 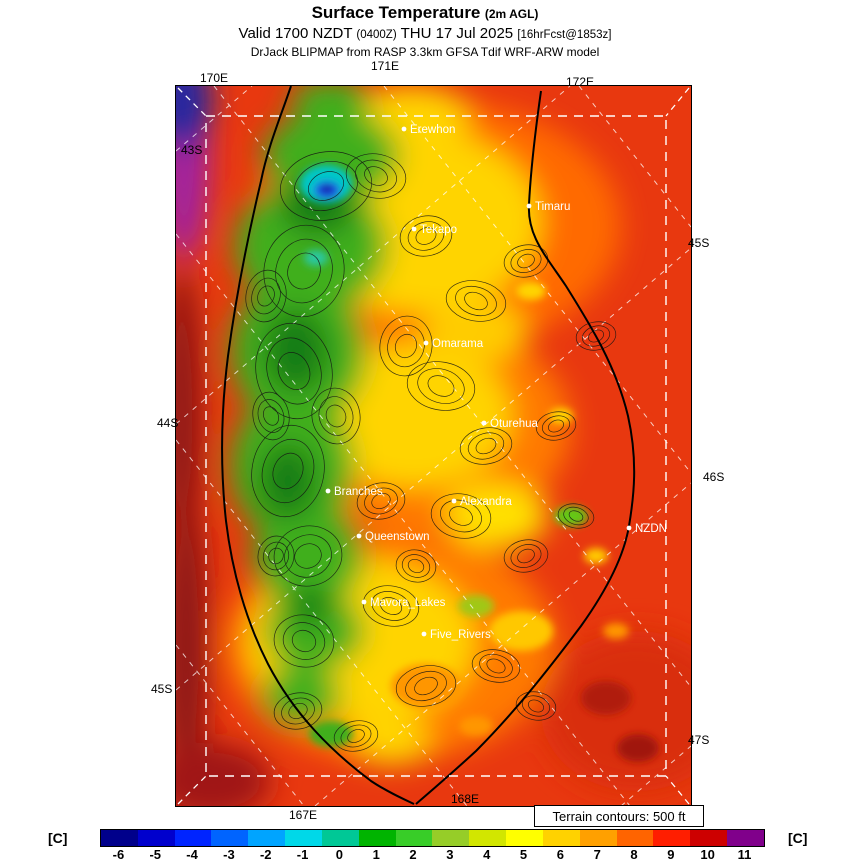 I want to click on colorbar-tick: 2, so click(x=413, y=853).